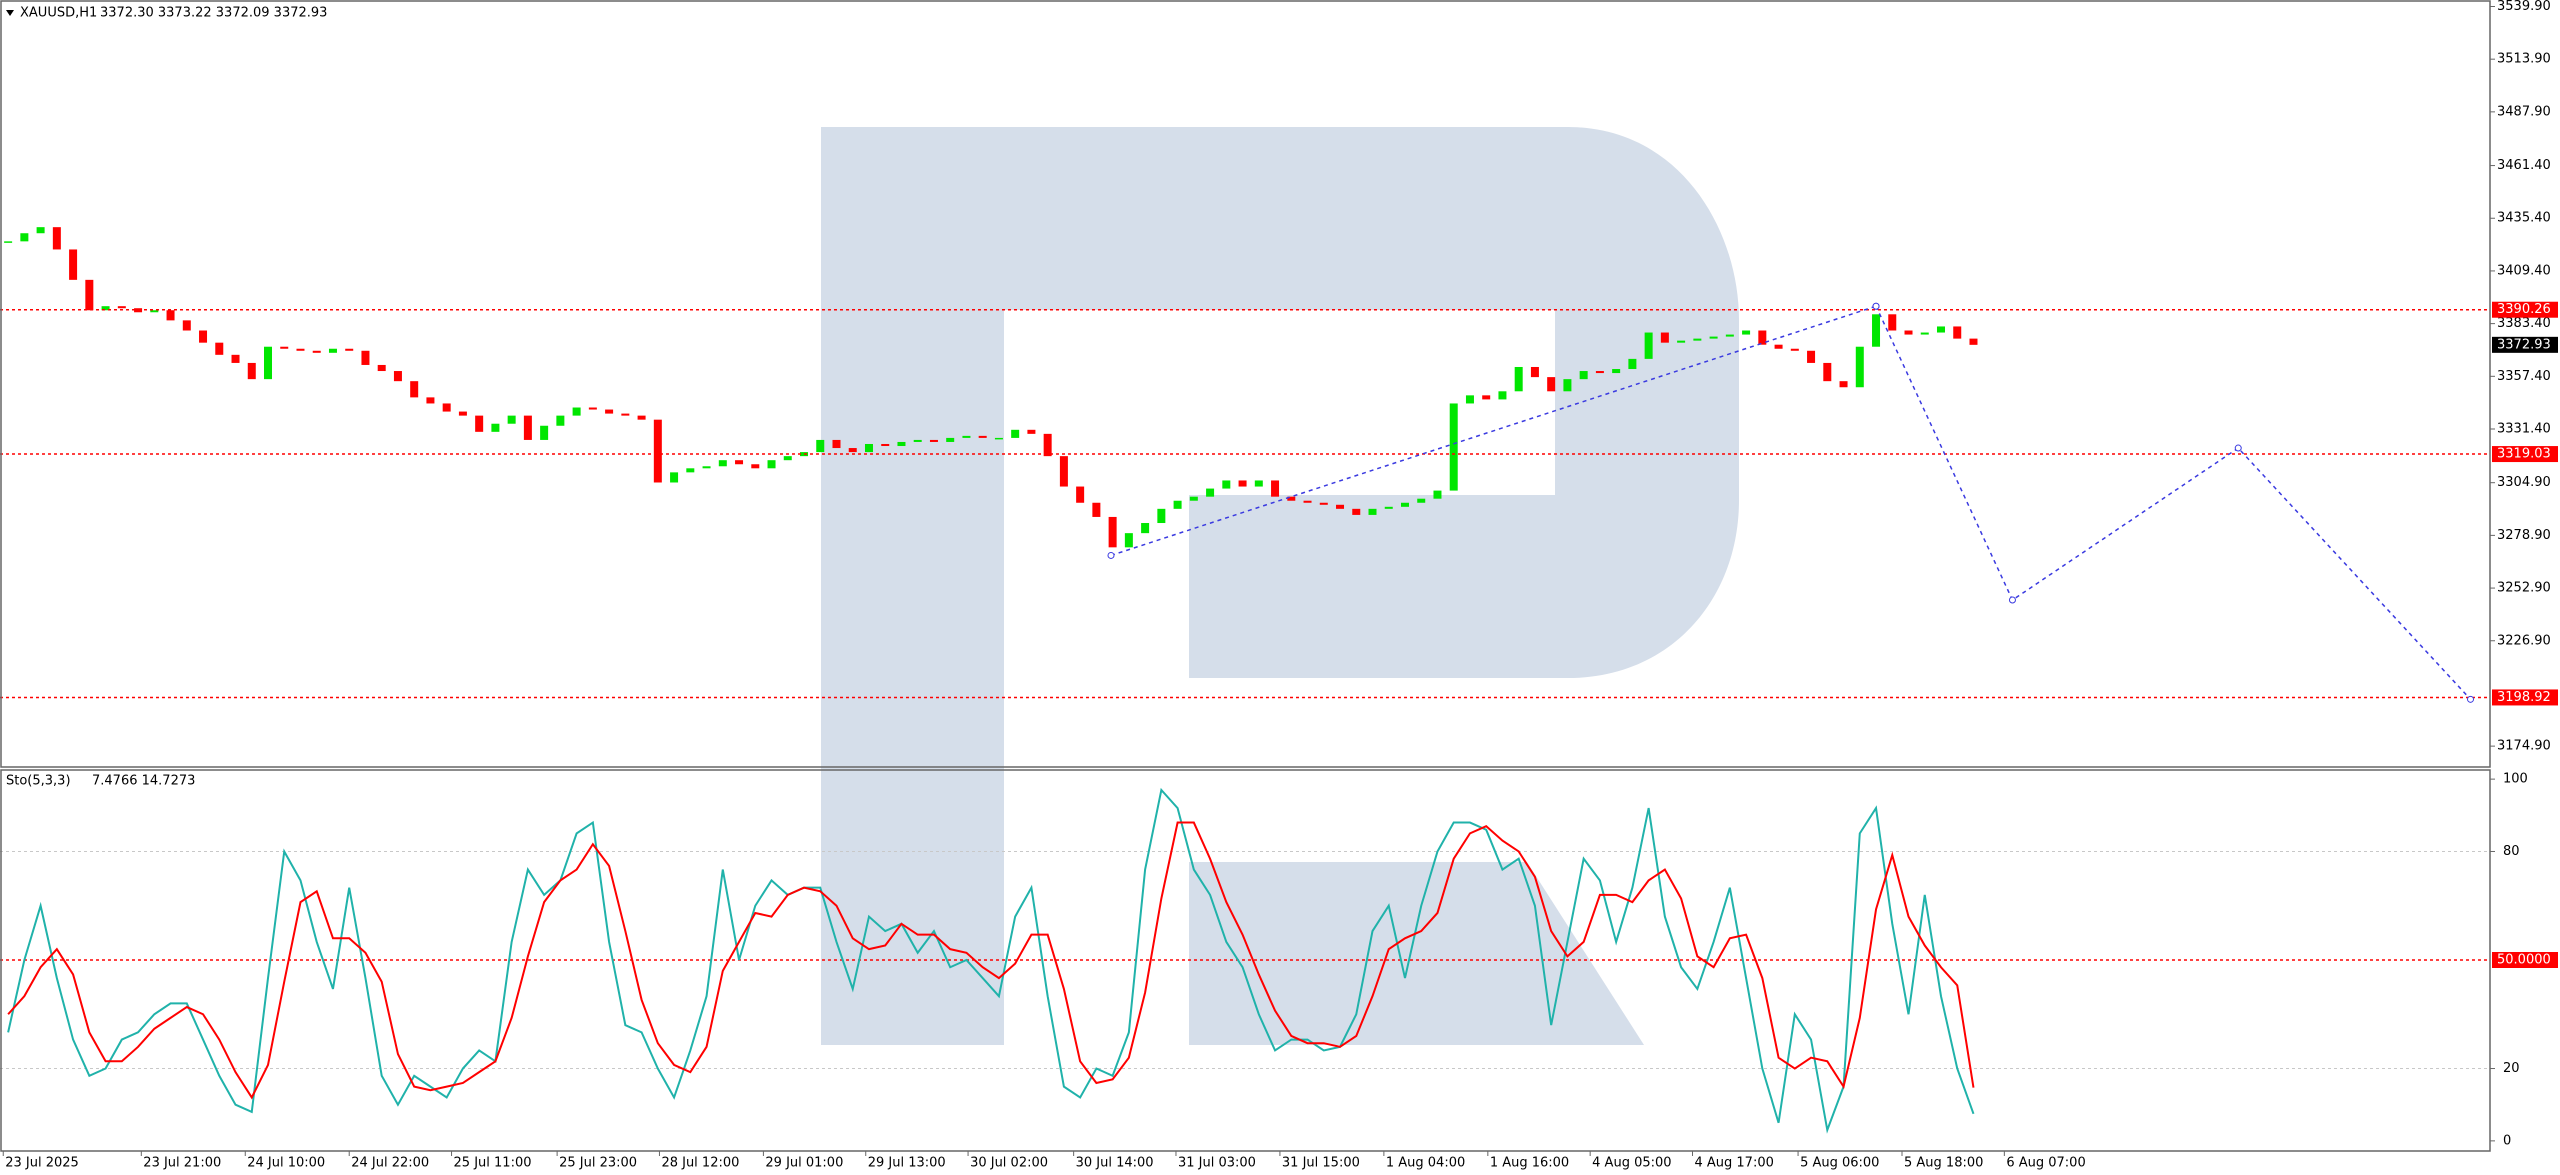 Image resolution: width=2560 pixels, height=1175 pixels. What do you see at coordinates (1631, 1163) in the screenshot?
I see `x-tick-label: 4 Aug 05:00` at bounding box center [1631, 1163].